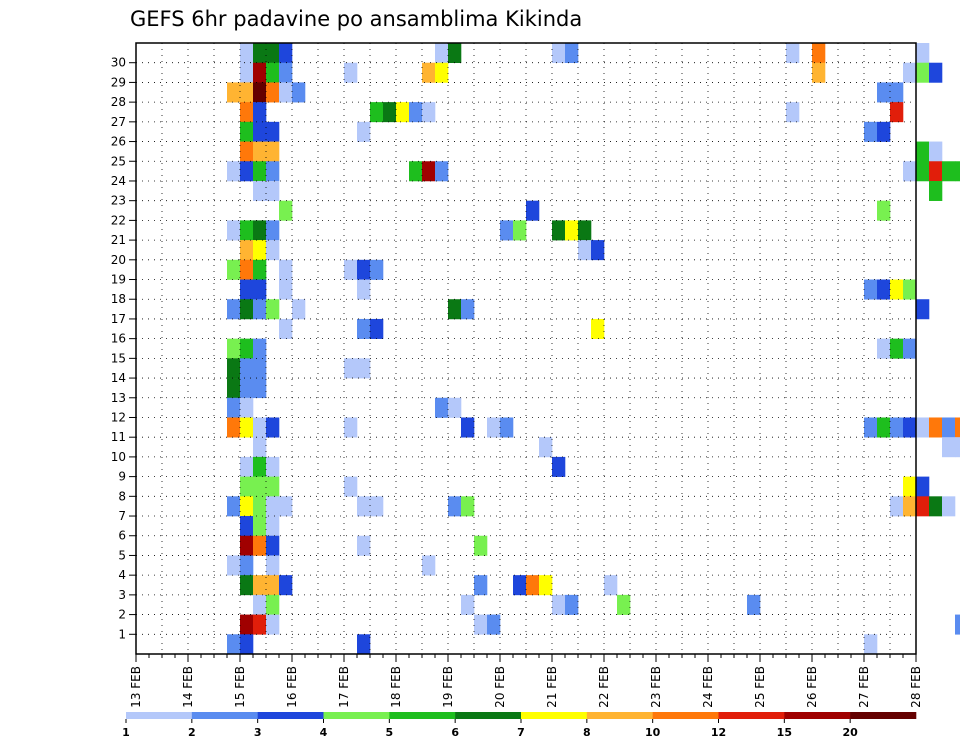  I want to click on x-tick-label: 24 FEB, so click(708, 687).